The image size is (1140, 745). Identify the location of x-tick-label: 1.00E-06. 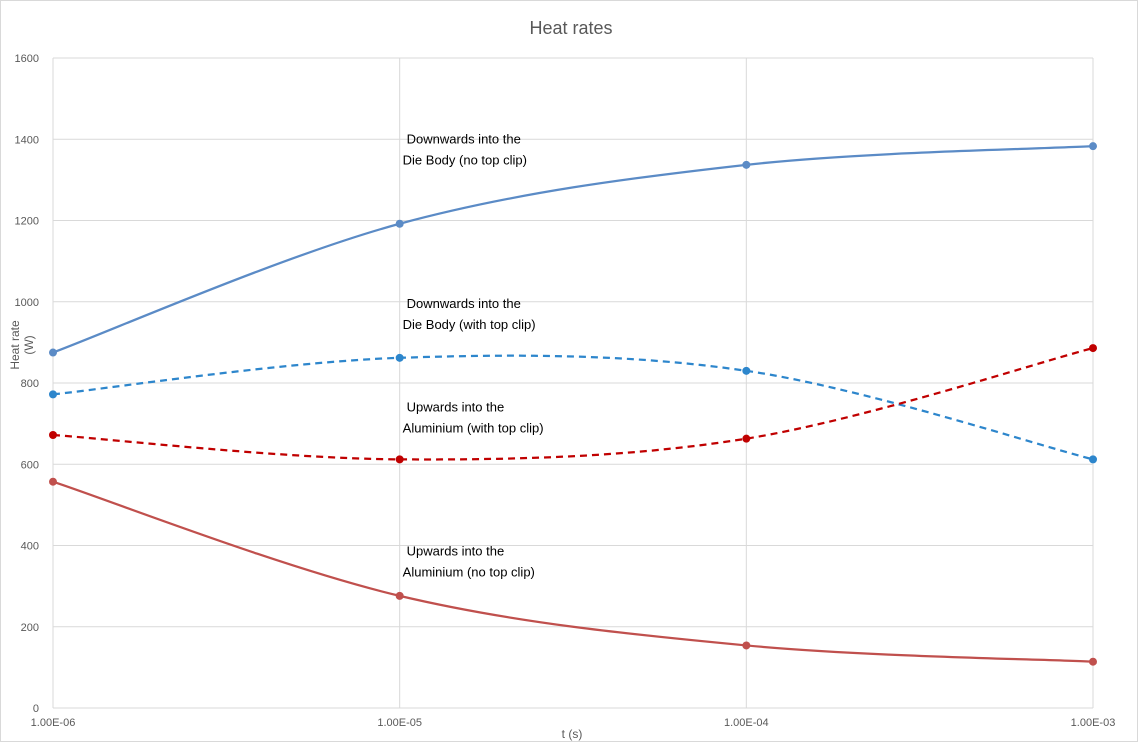
(53, 723).